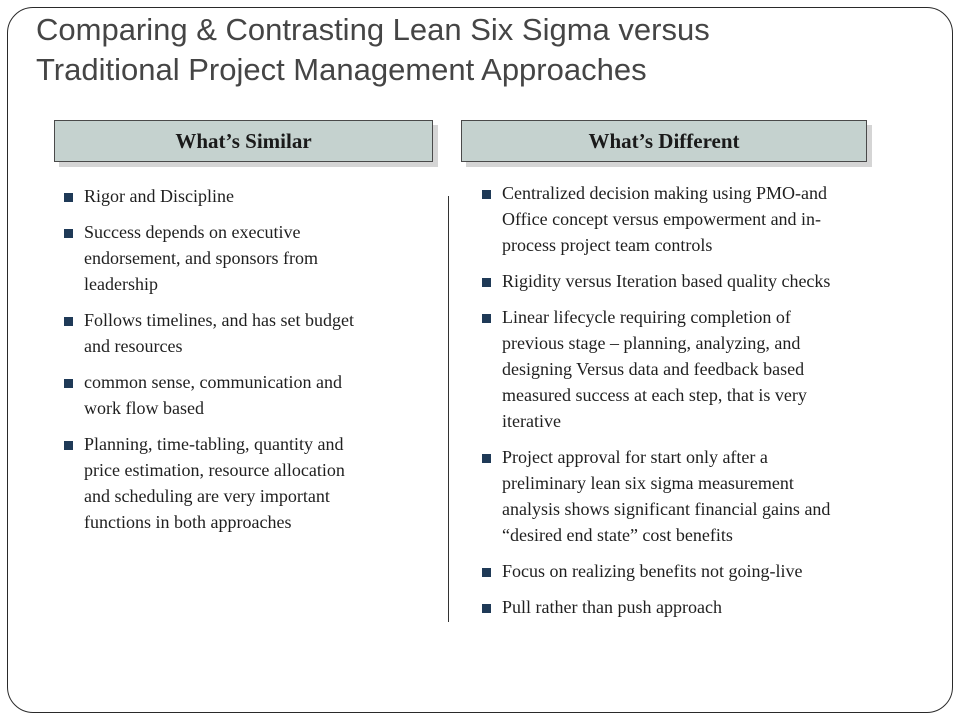 This screenshot has height=720, width=960. What do you see at coordinates (612, 607) in the screenshot?
I see `different-item-line: Pull rather than push approach` at bounding box center [612, 607].